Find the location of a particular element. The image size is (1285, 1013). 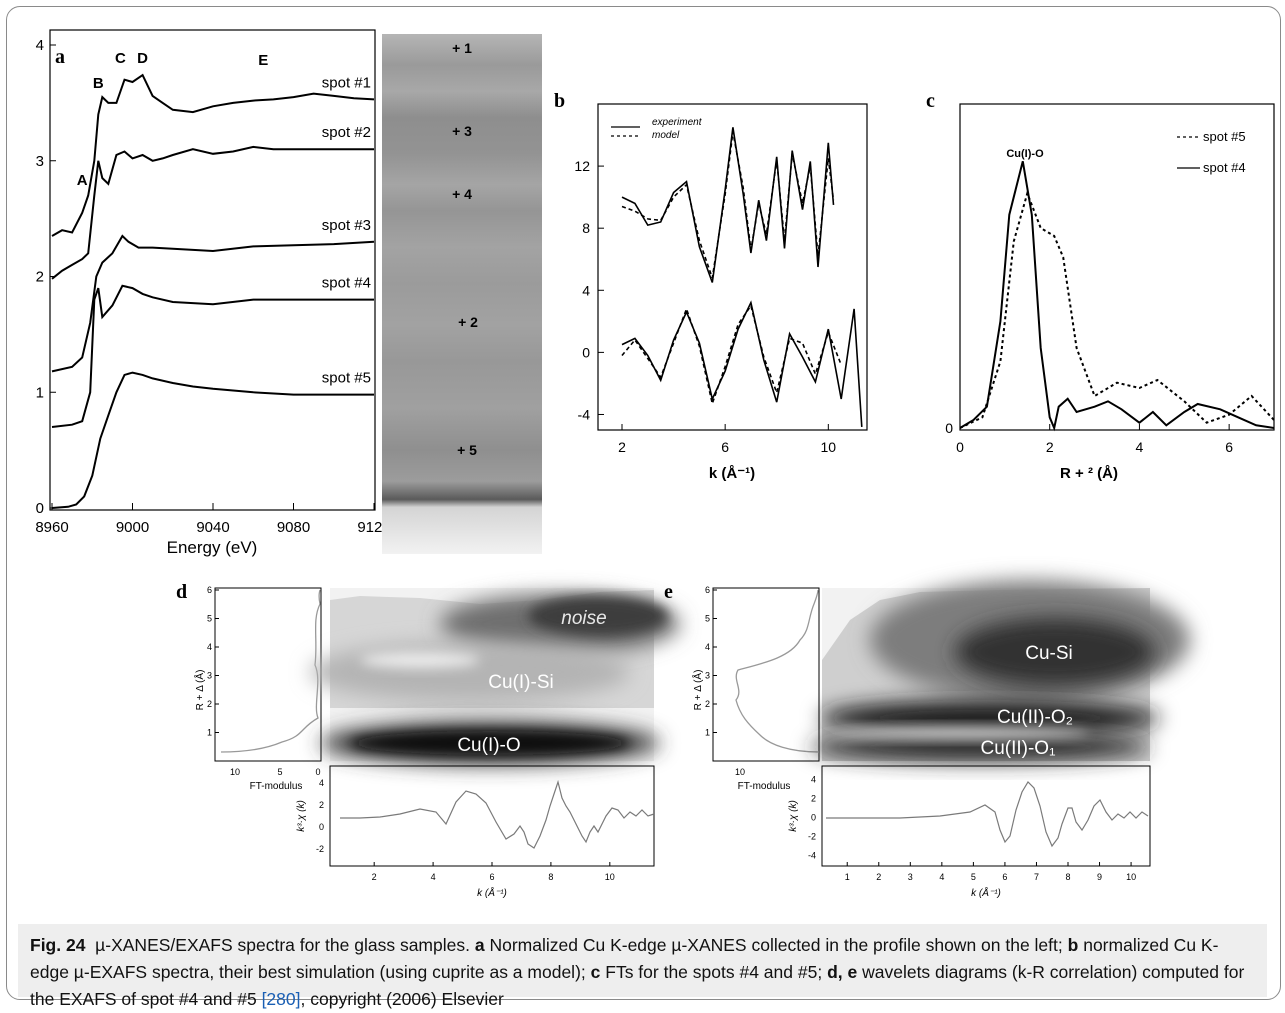

panel-d-side-xlabel: FT-modulus is located at coordinates (276, 786).